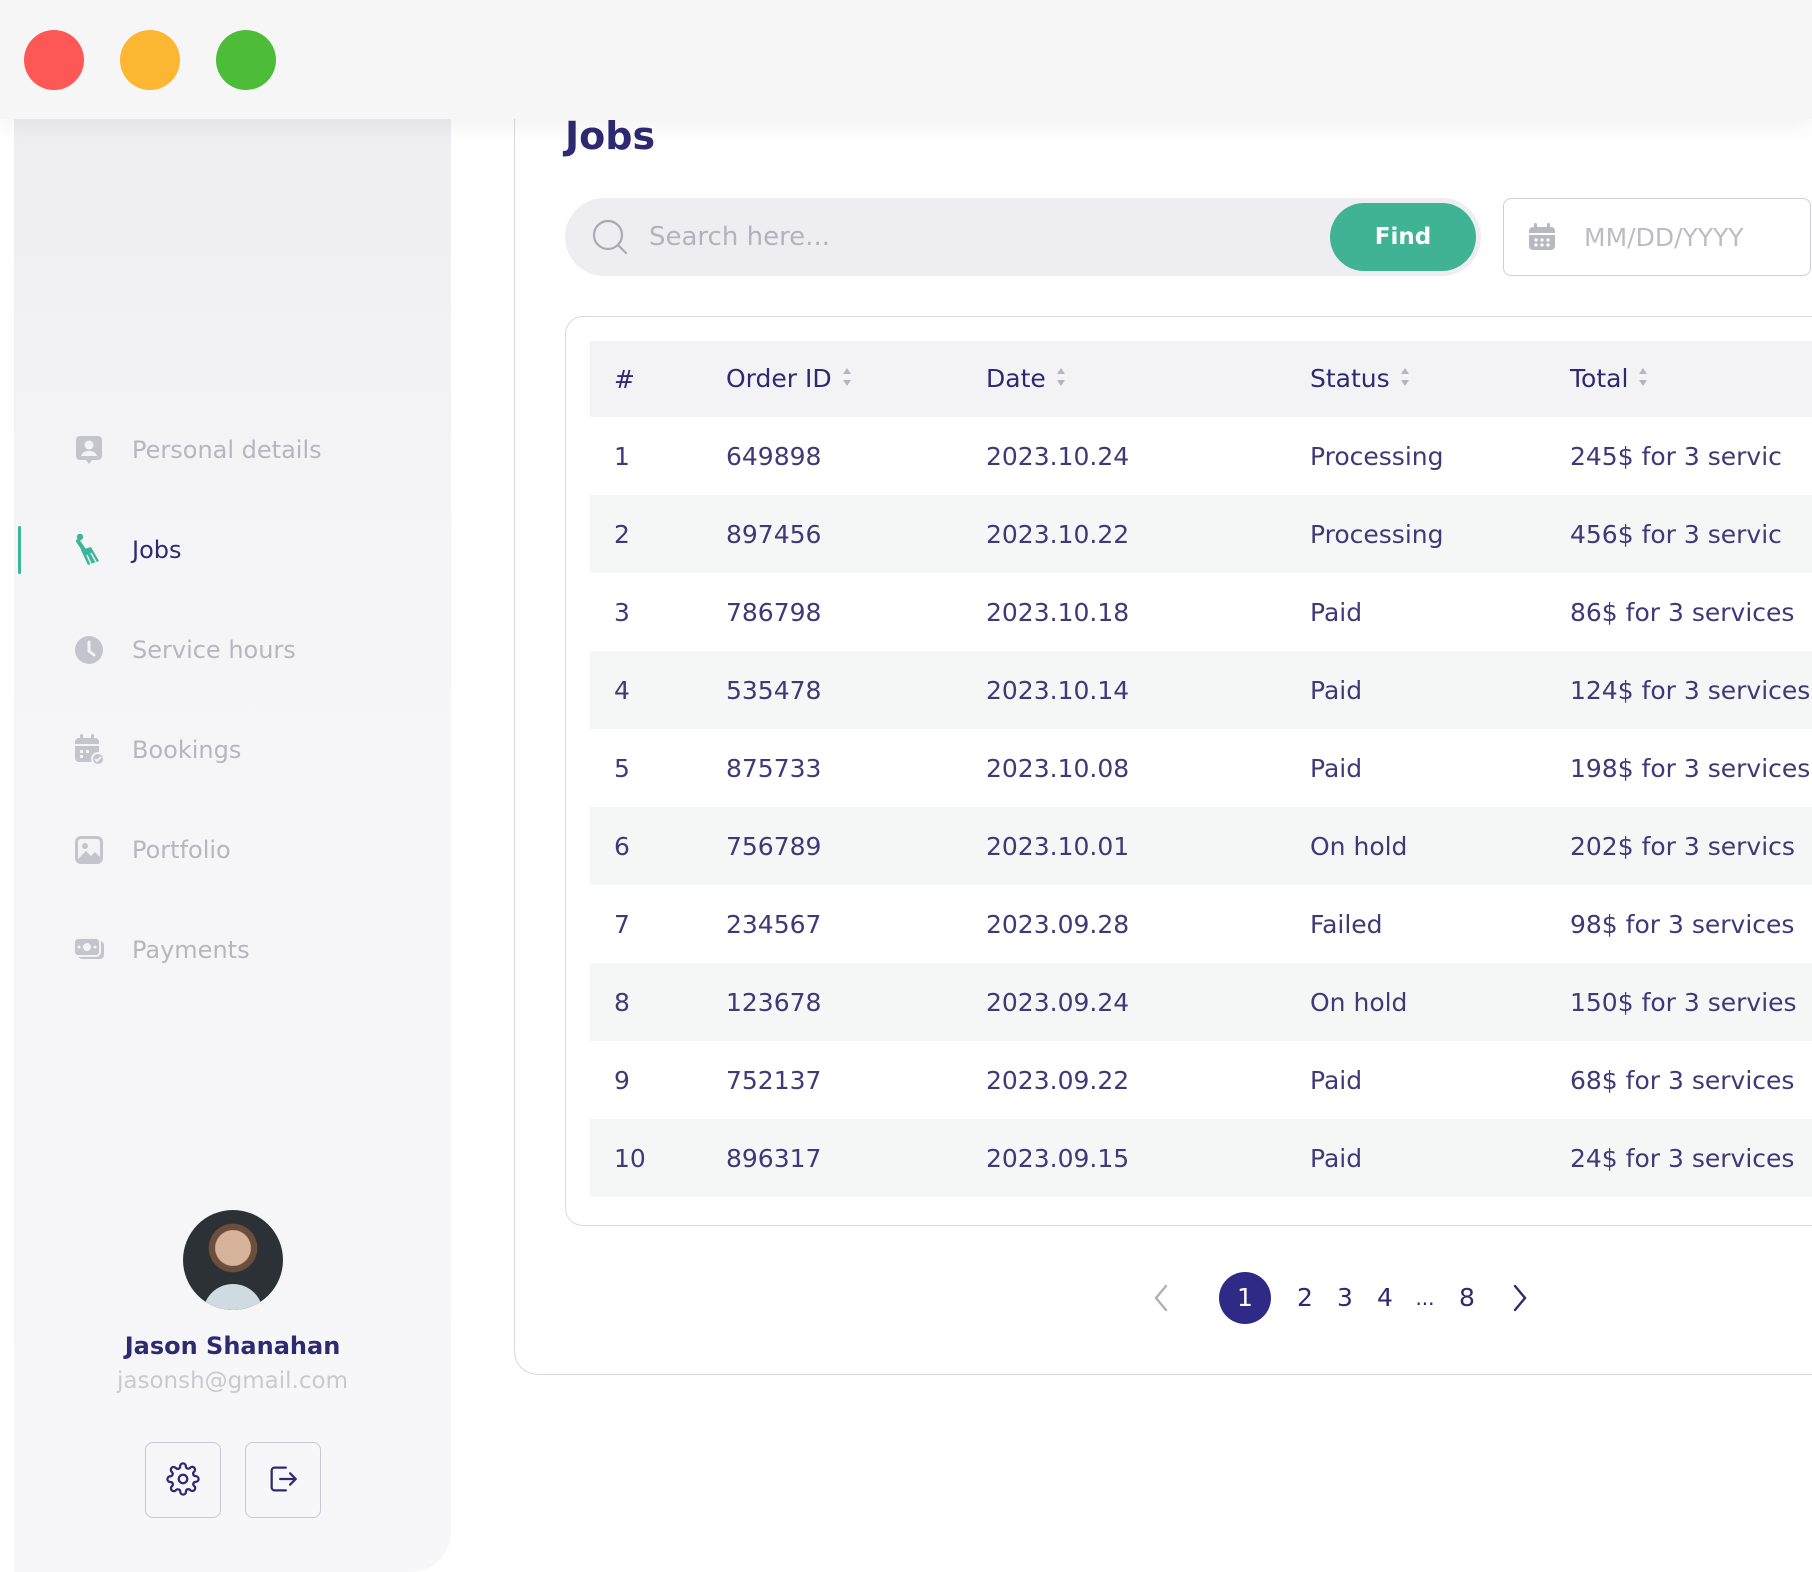  Describe the element at coordinates (906, 59) in the screenshot. I see `window-titlebar` at that location.